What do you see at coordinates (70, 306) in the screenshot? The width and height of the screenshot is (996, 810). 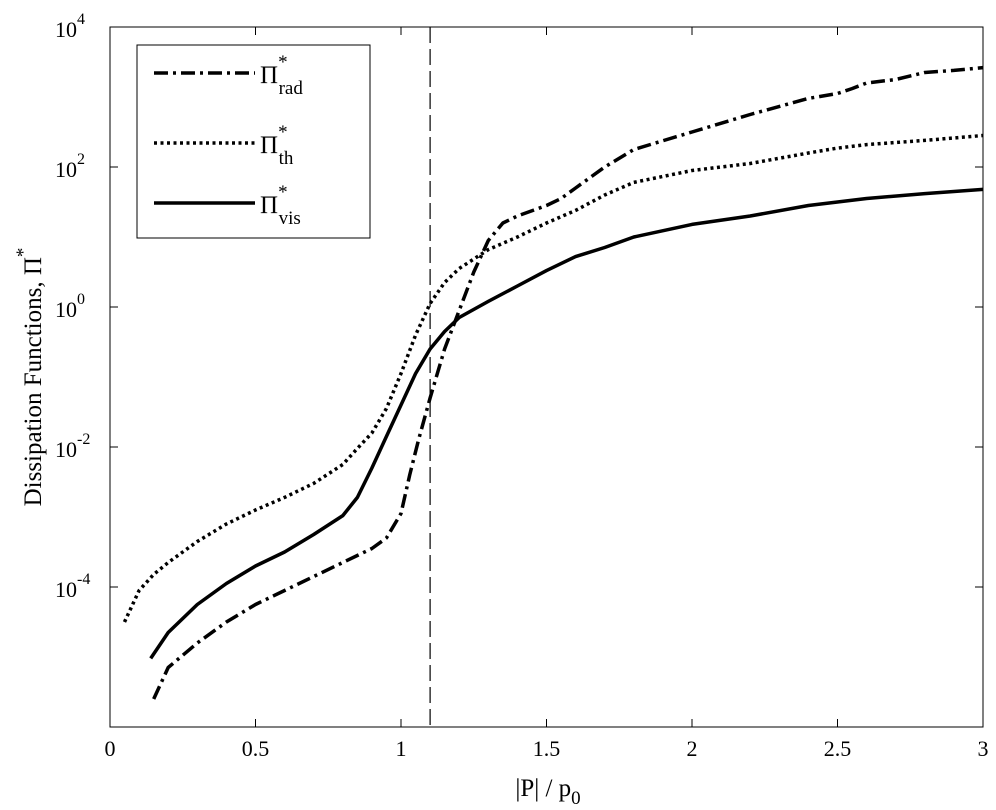 I see `y-tick-label: 10⁰` at bounding box center [70, 306].